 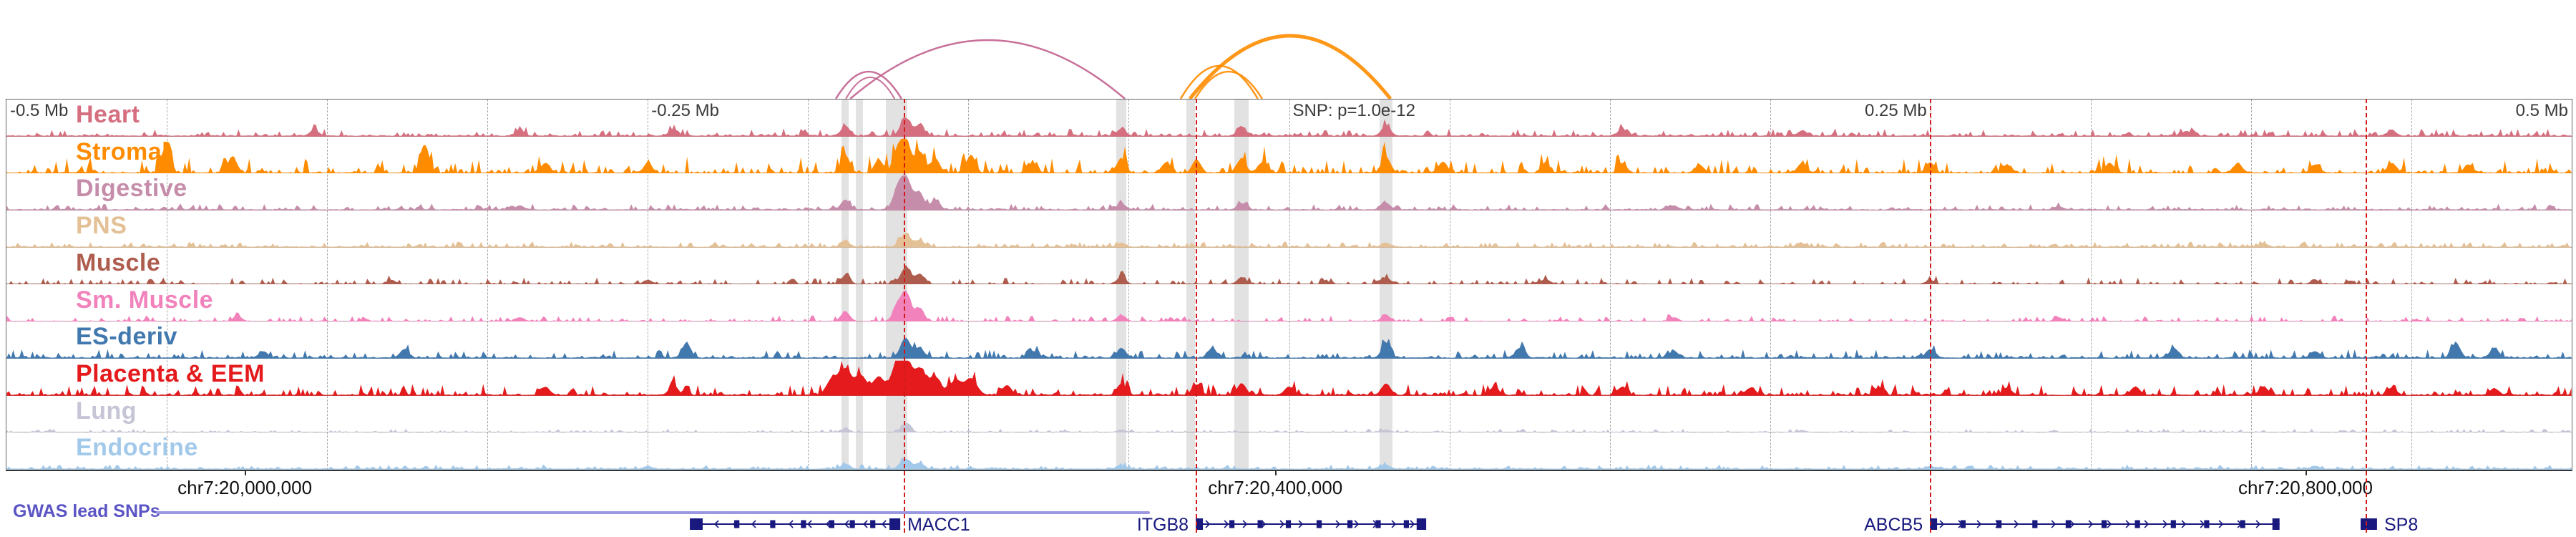 I want to click on track-row-pns: PNS, so click(x=1289, y=229).